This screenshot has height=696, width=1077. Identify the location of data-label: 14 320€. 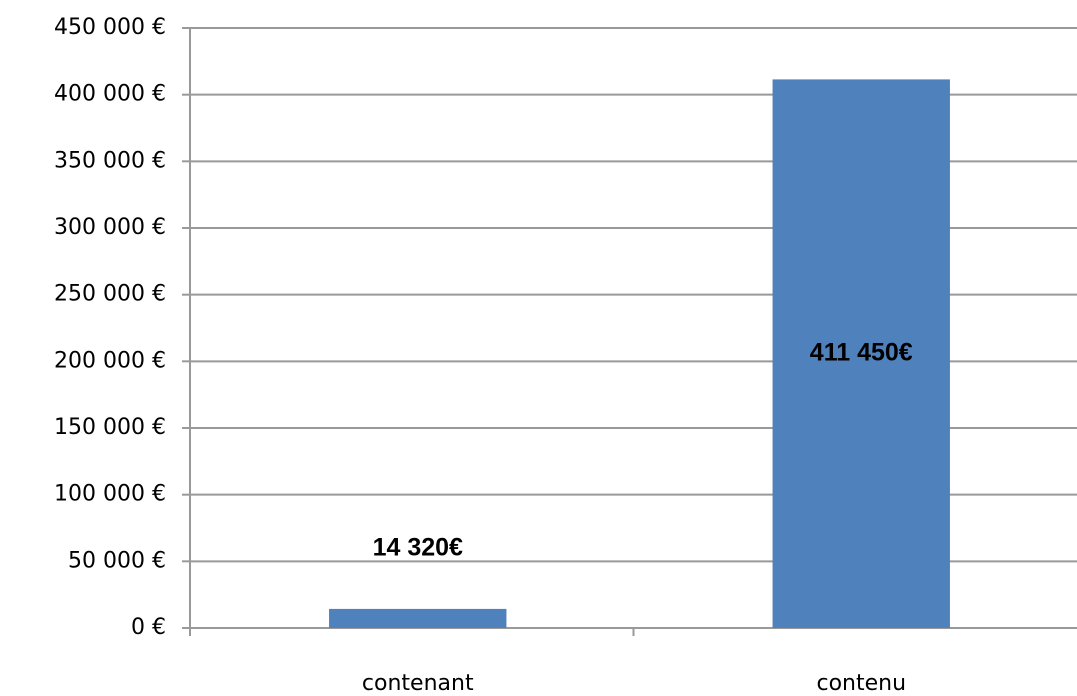
(418, 548).